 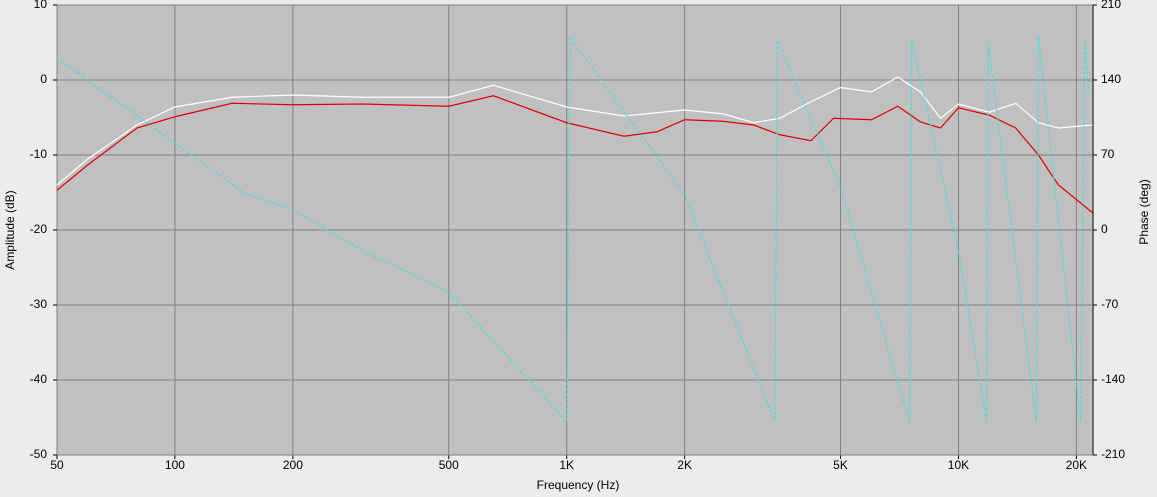 What do you see at coordinates (39, 154) in the screenshot?
I see `y-tick-label: -10` at bounding box center [39, 154].